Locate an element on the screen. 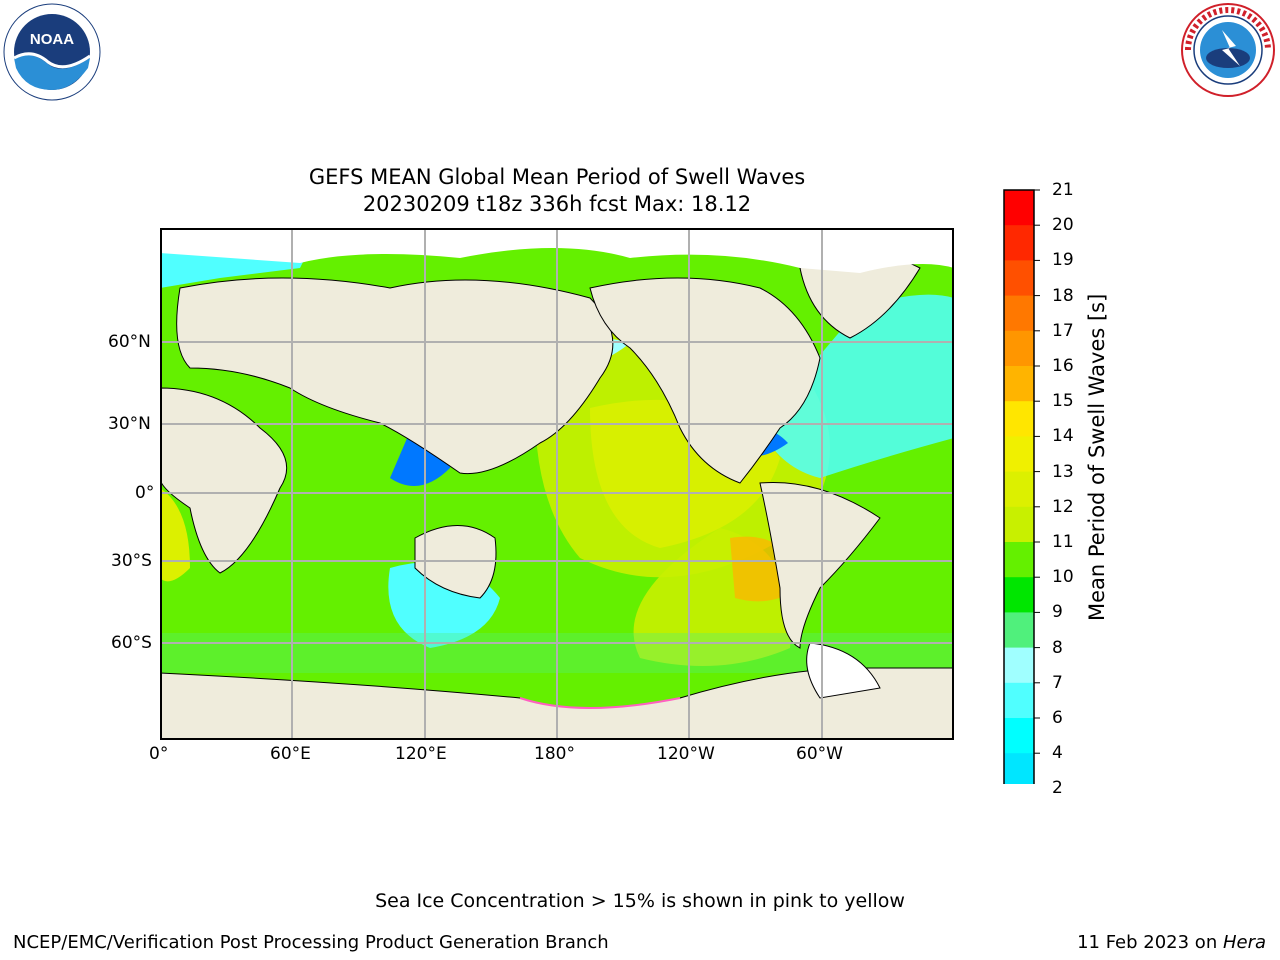  lon-tick-60w: 60°W is located at coordinates (819, 754).